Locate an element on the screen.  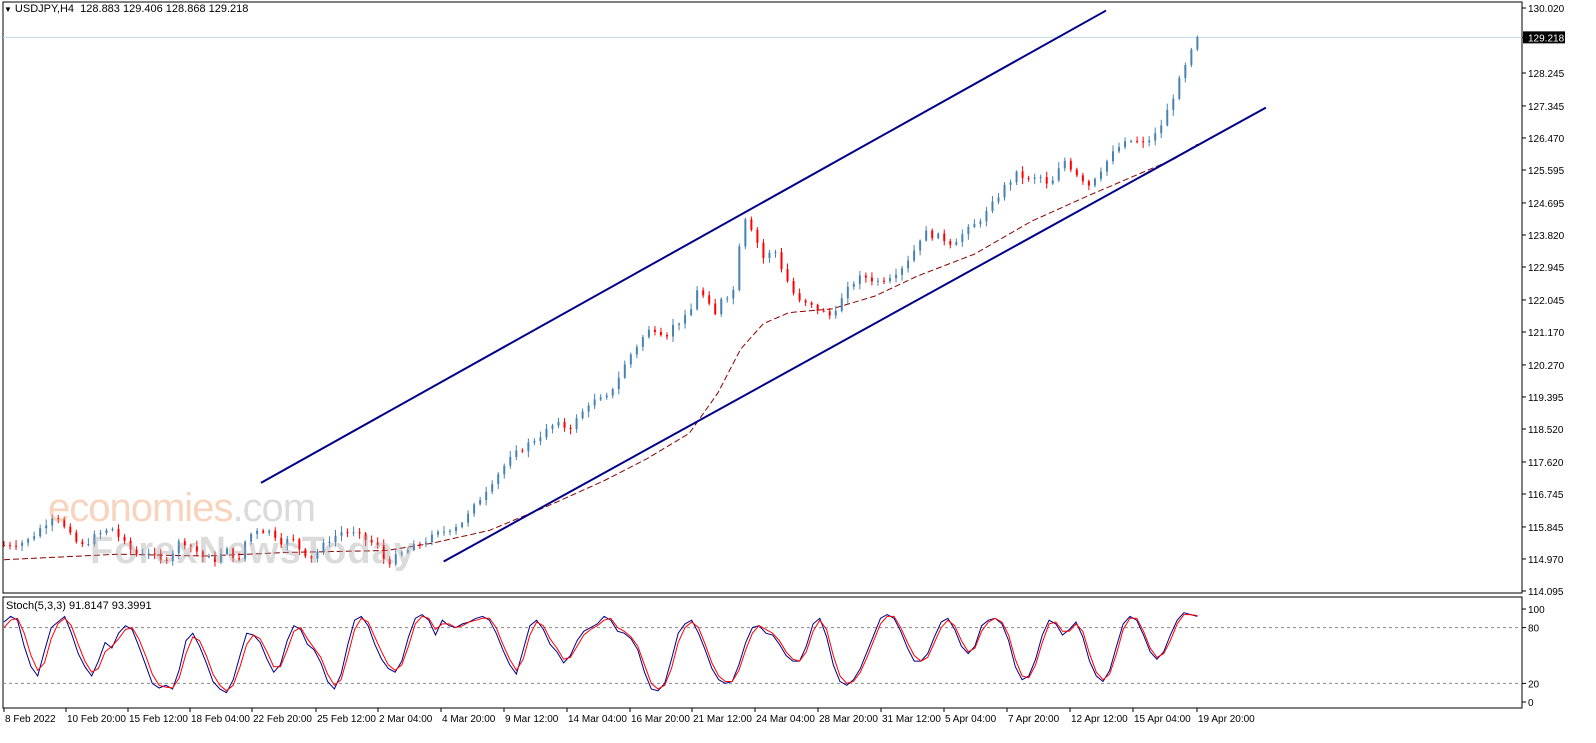
time-tick-label: 18 Feb 04:00 is located at coordinates (220, 719).